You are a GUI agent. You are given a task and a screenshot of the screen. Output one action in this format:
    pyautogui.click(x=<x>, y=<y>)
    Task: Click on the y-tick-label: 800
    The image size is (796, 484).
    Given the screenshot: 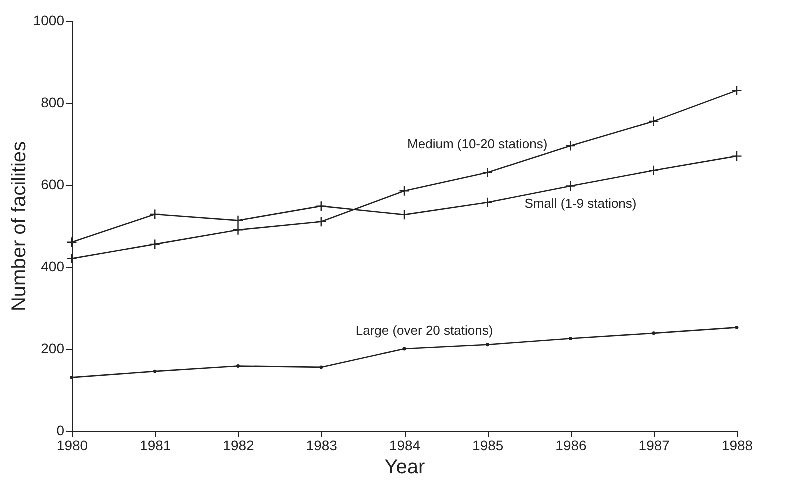 What is the action you would take?
    pyautogui.click(x=53, y=102)
    